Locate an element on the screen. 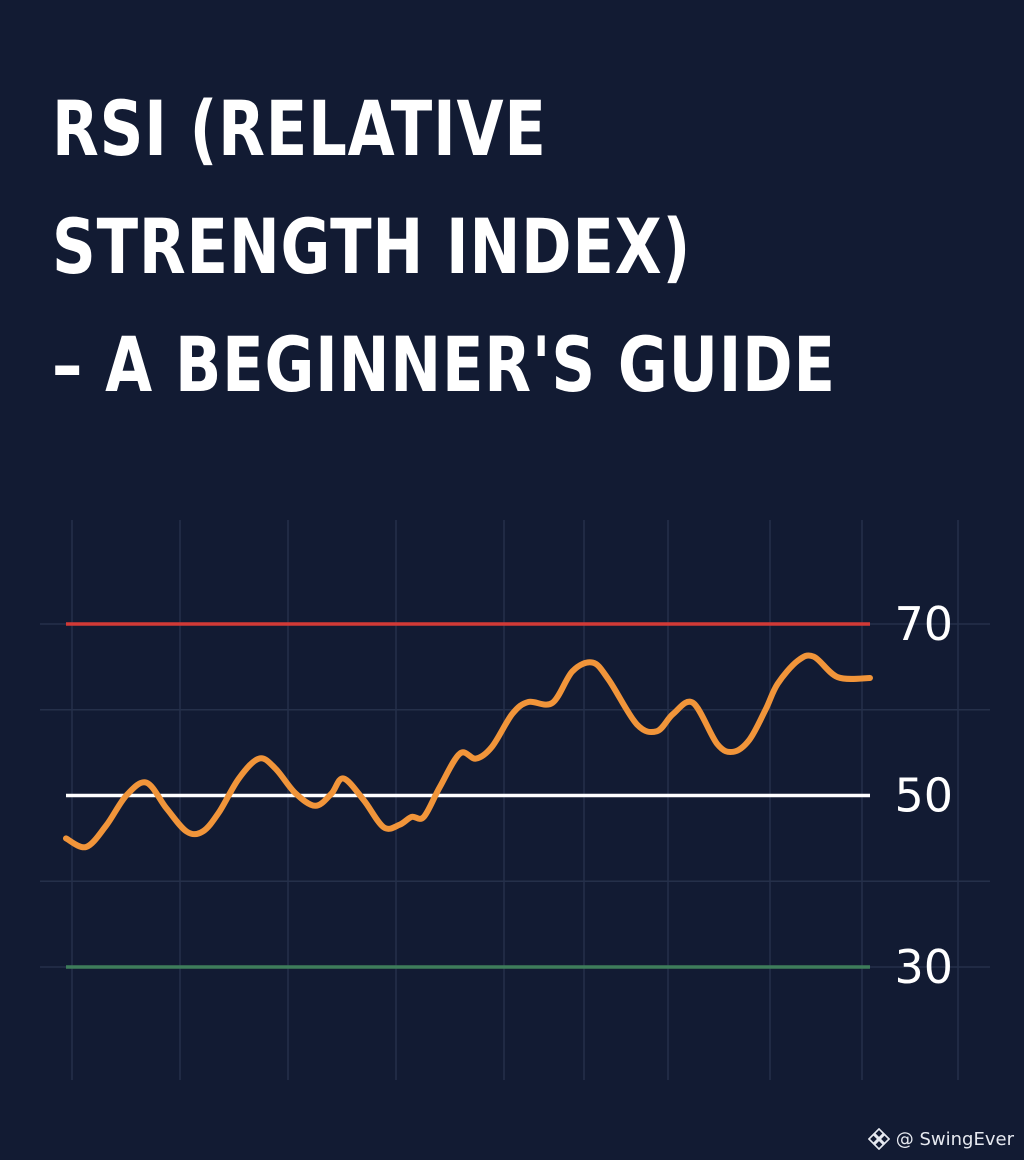 This screenshot has height=1160, width=1024. reference-labels: 70 50 30 is located at coordinates (923, 795).